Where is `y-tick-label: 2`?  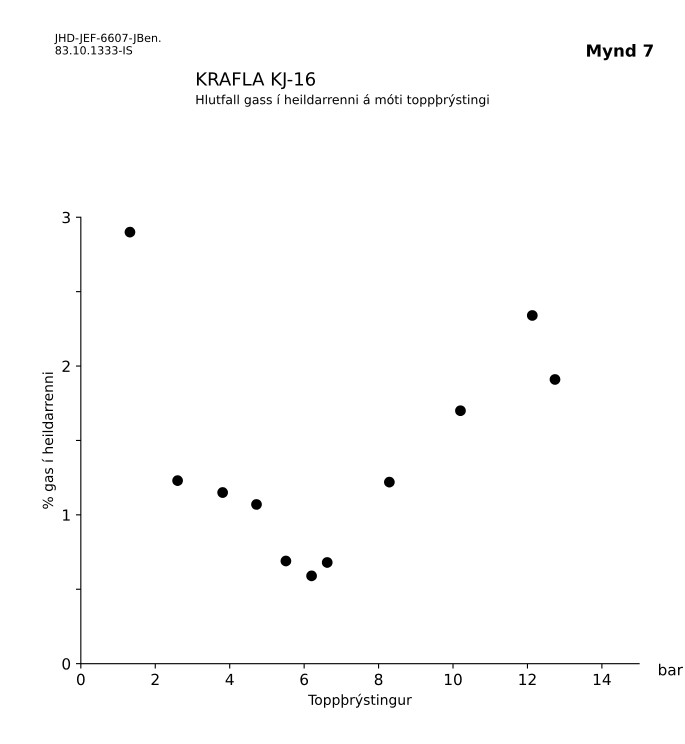
y-tick-label: 2 is located at coordinates (66, 366).